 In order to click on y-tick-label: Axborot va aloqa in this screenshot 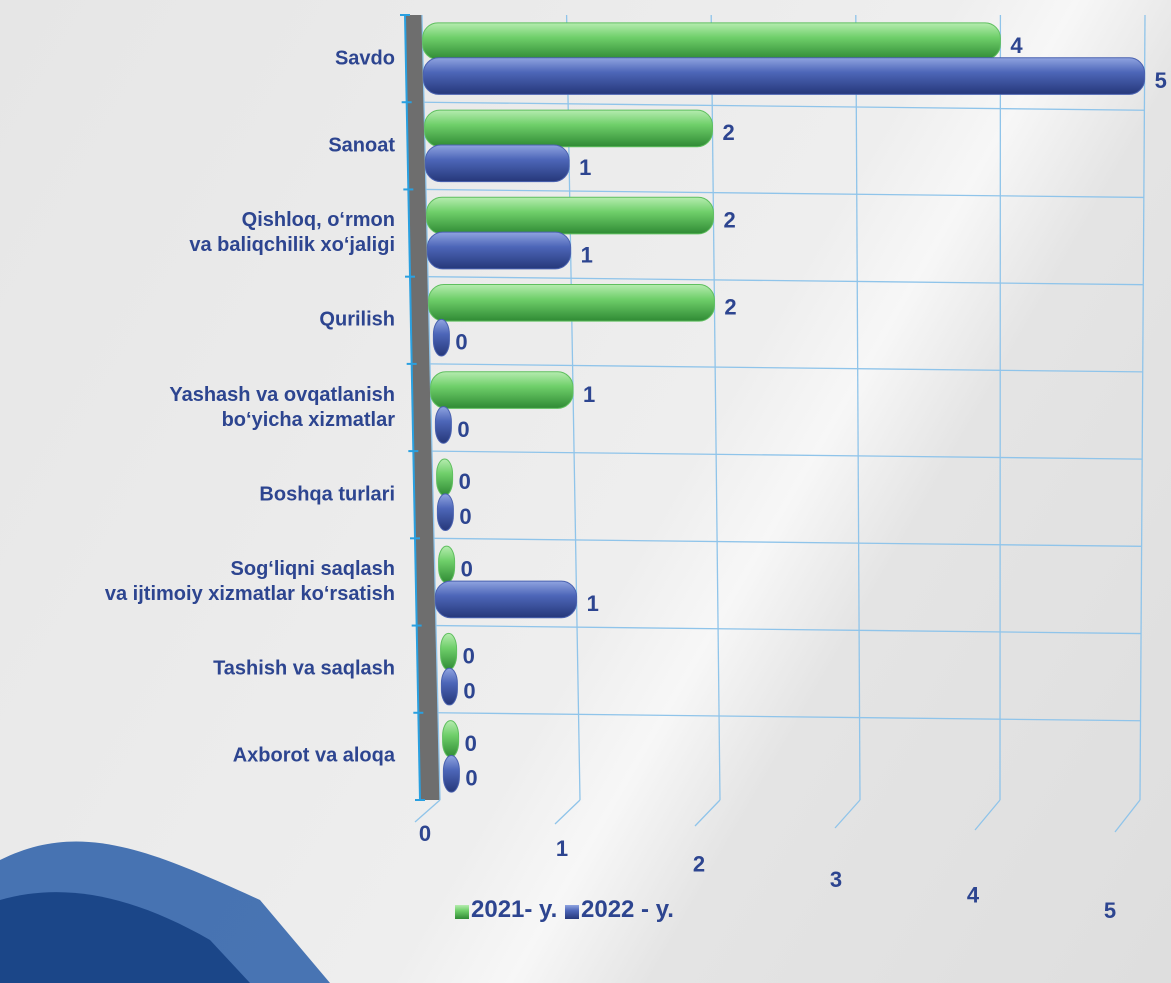, I will do `click(313, 755)`.